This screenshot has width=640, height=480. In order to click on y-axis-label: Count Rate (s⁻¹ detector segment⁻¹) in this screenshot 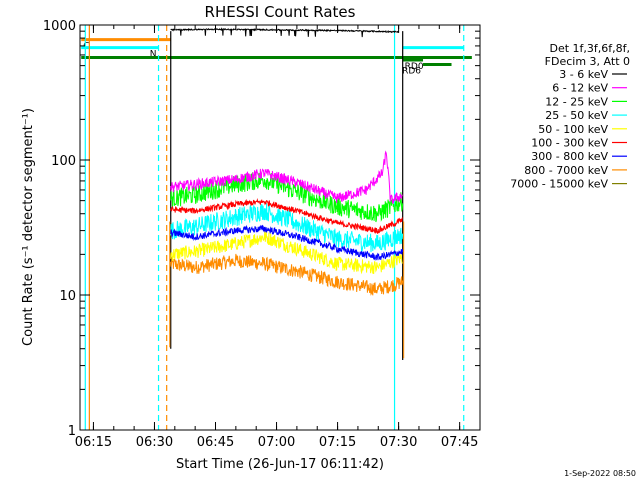, I will do `click(28, 227)`.